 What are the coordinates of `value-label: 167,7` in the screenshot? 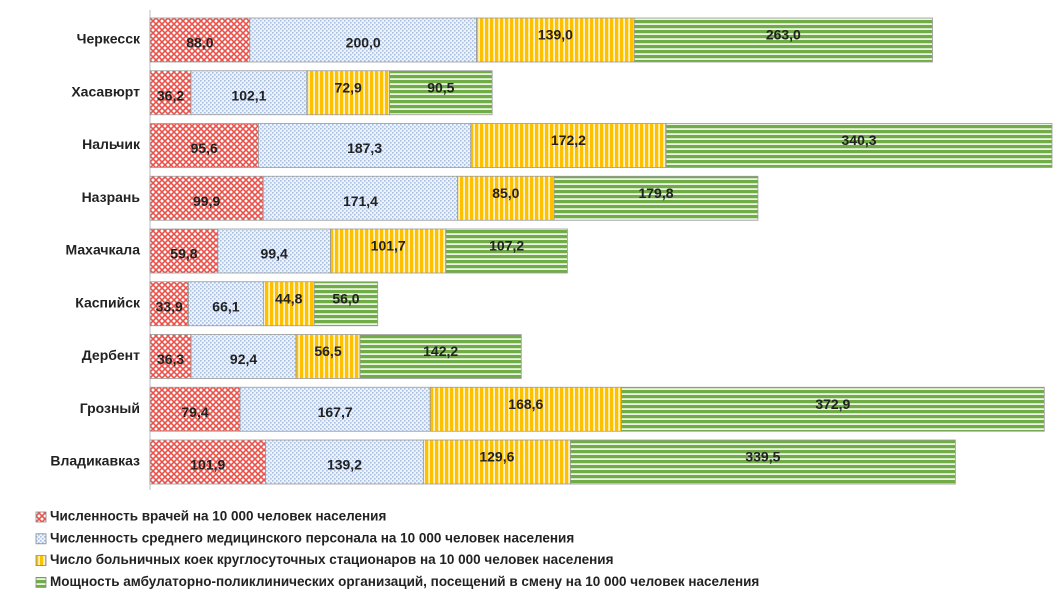 It's located at (335, 412).